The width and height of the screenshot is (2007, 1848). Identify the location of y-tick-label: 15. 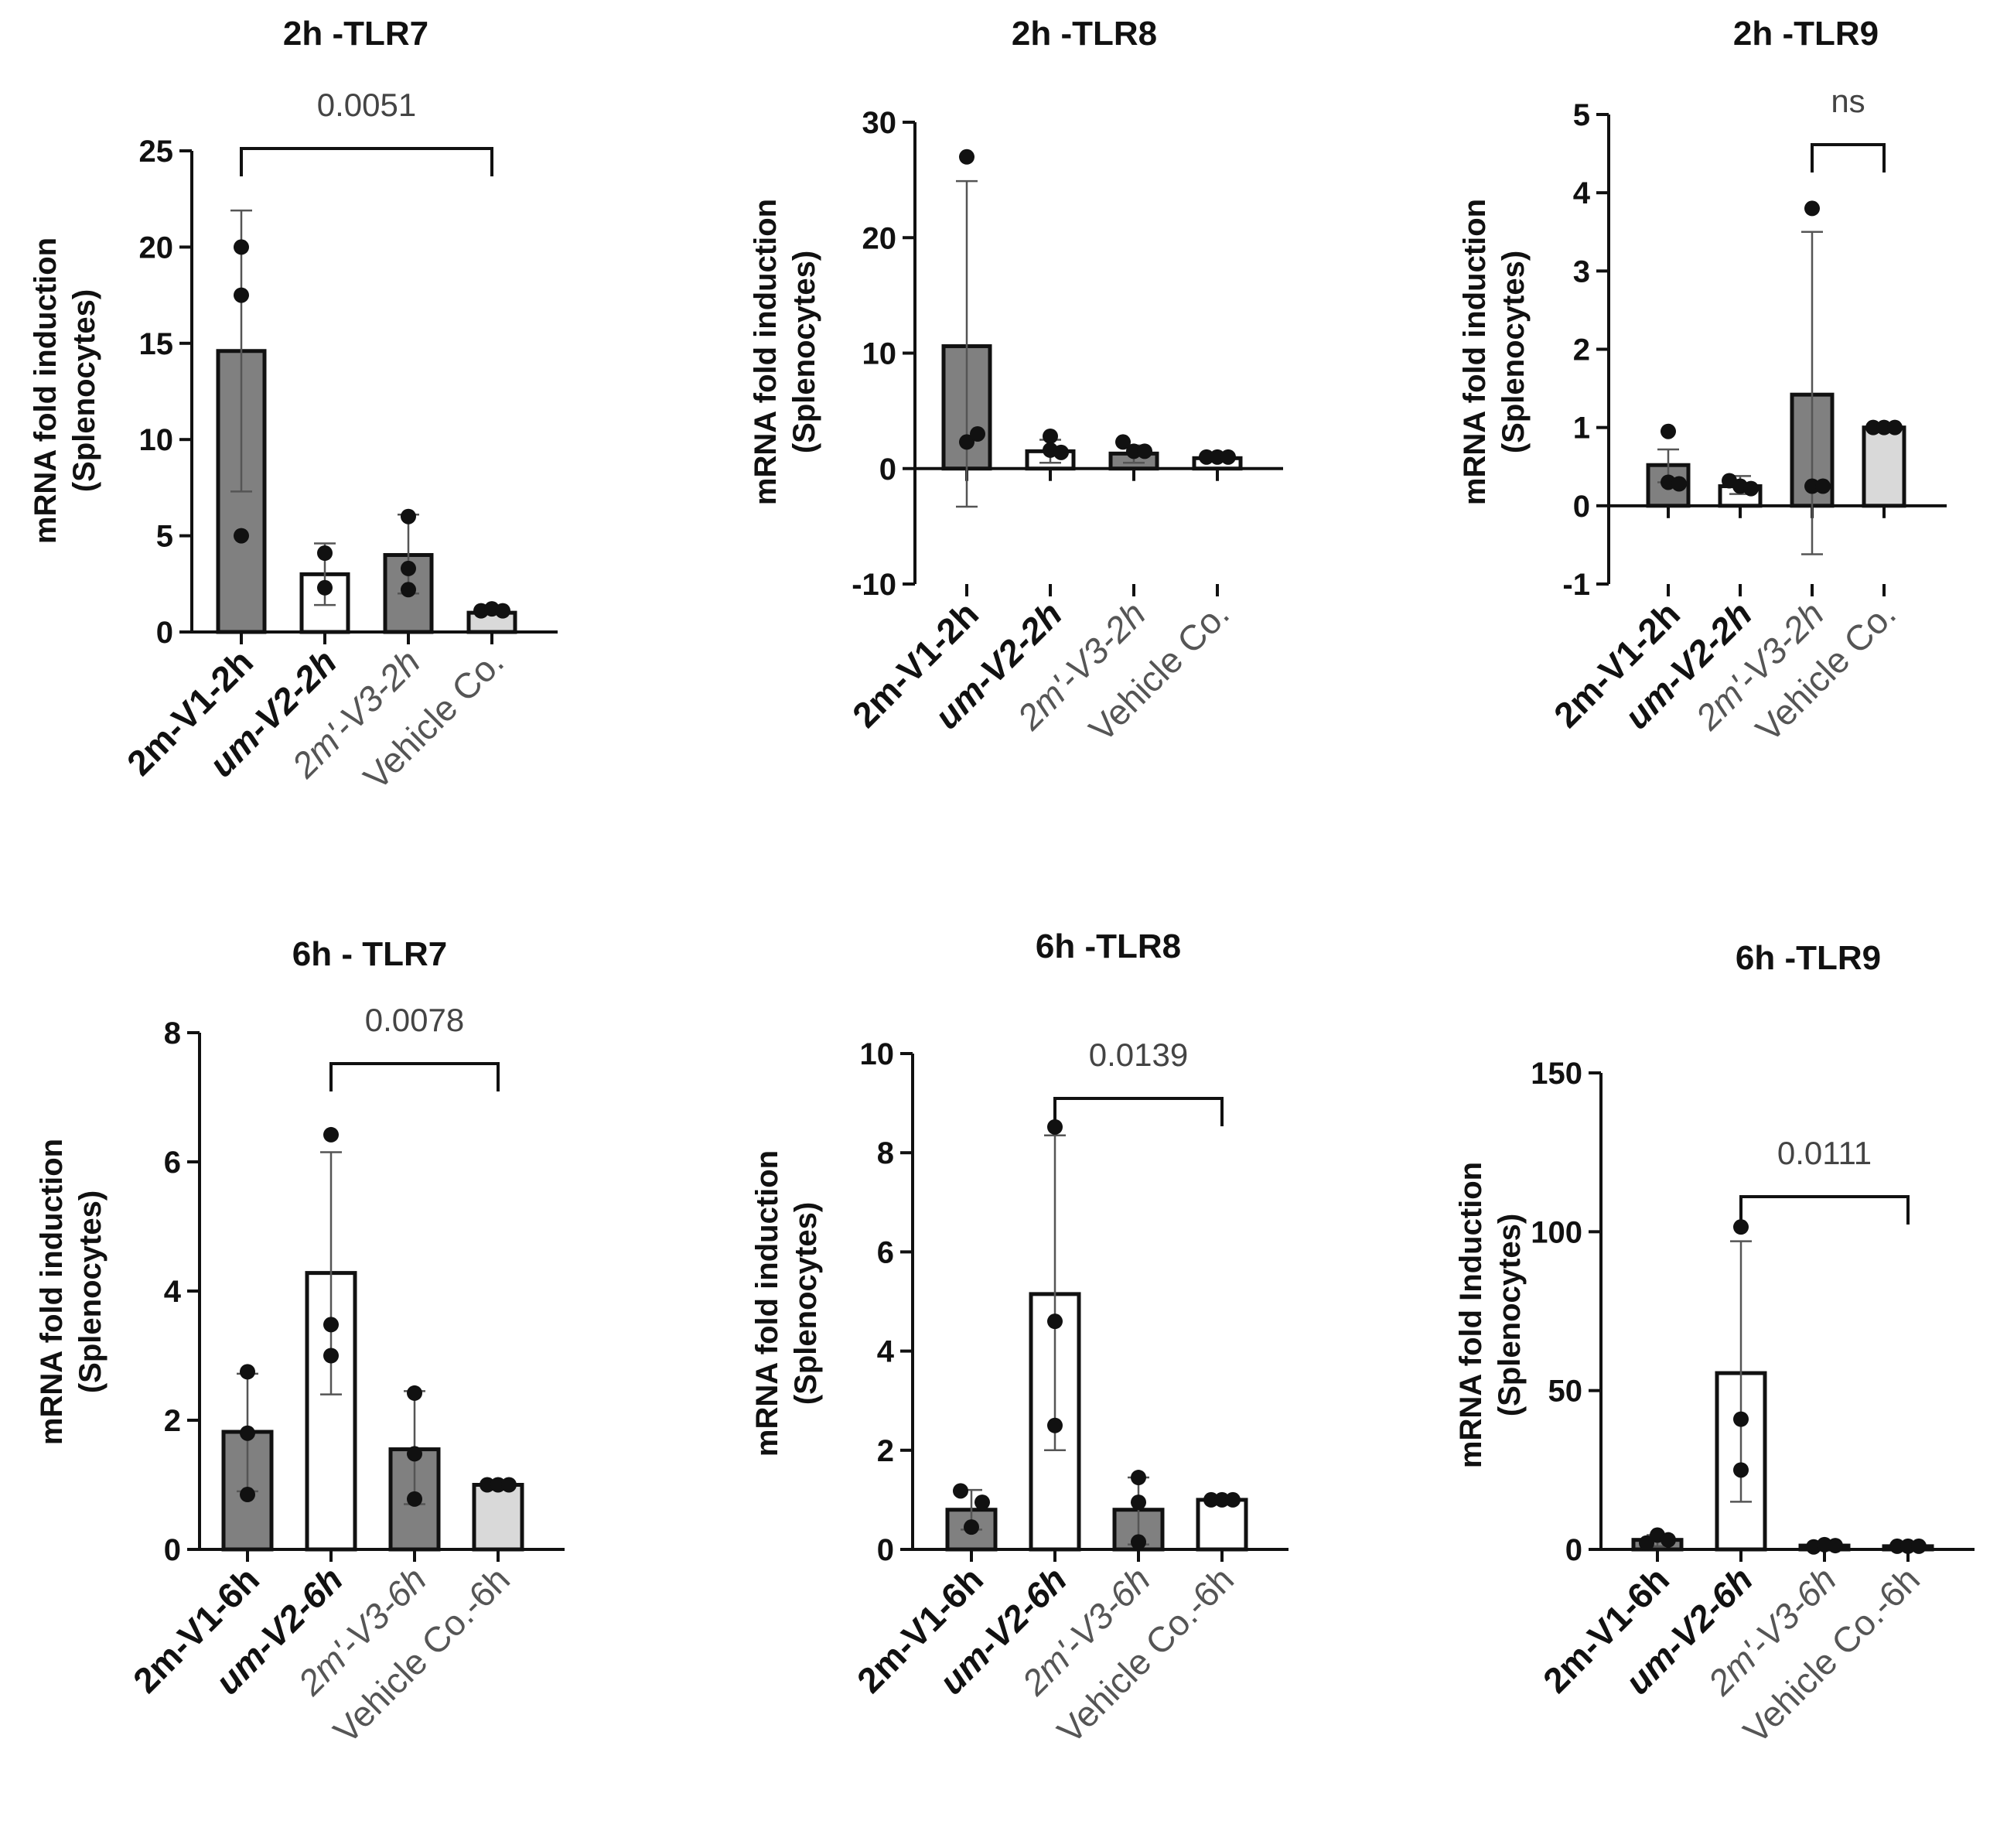
(156, 344).